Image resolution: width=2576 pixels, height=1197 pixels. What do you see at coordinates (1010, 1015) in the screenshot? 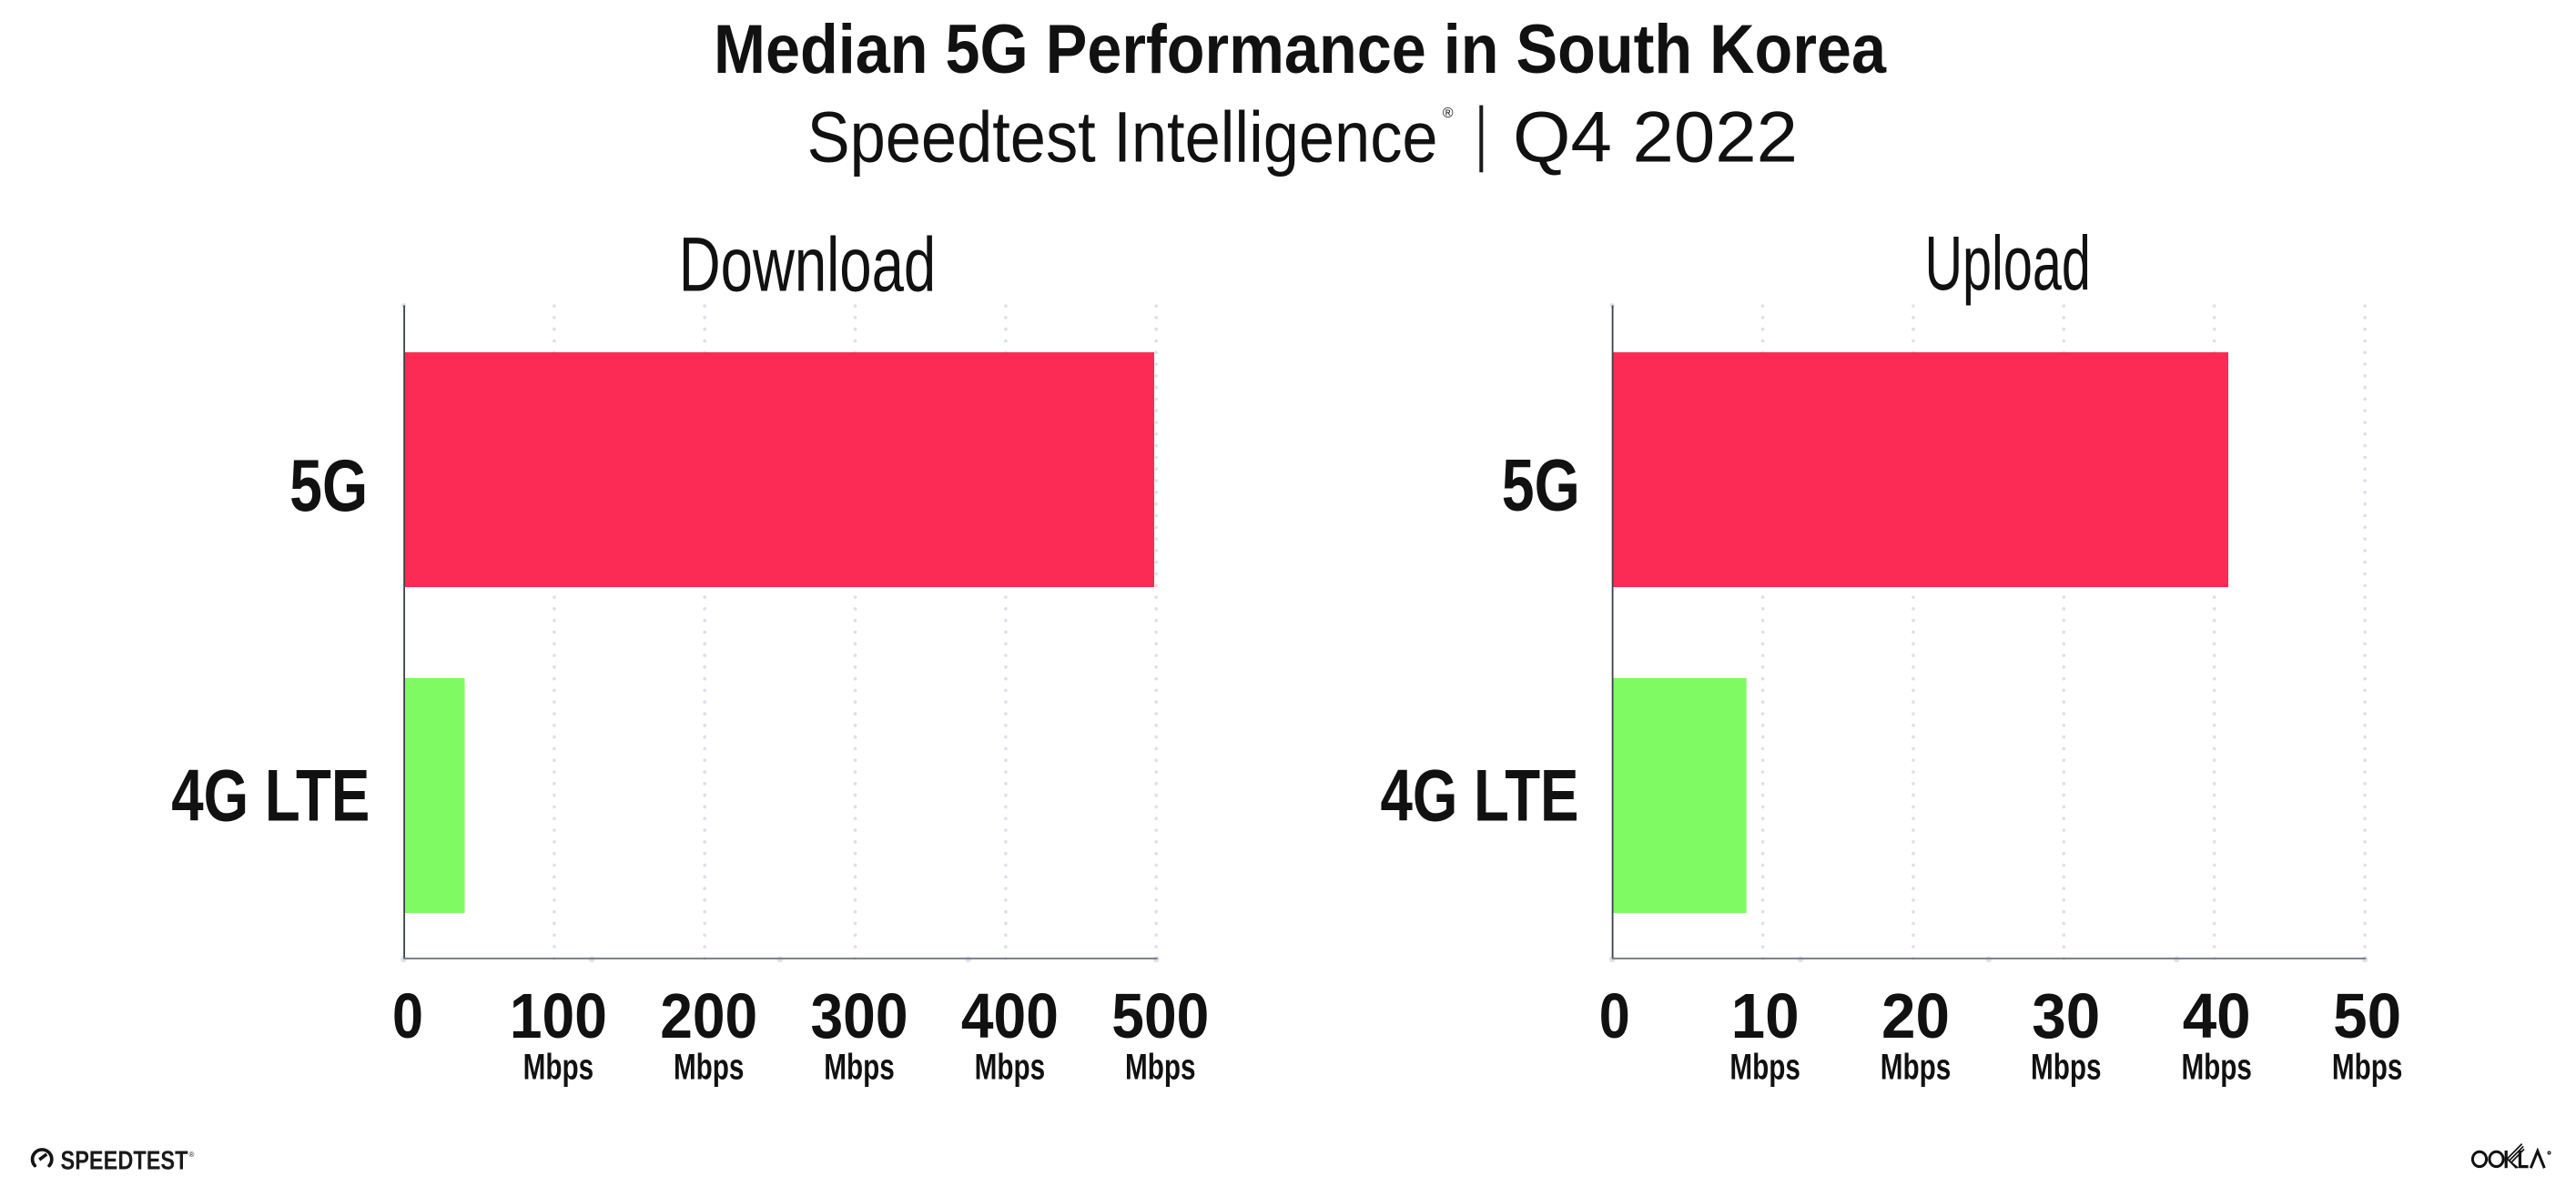
I see `svg-text: 400` at bounding box center [1010, 1015].